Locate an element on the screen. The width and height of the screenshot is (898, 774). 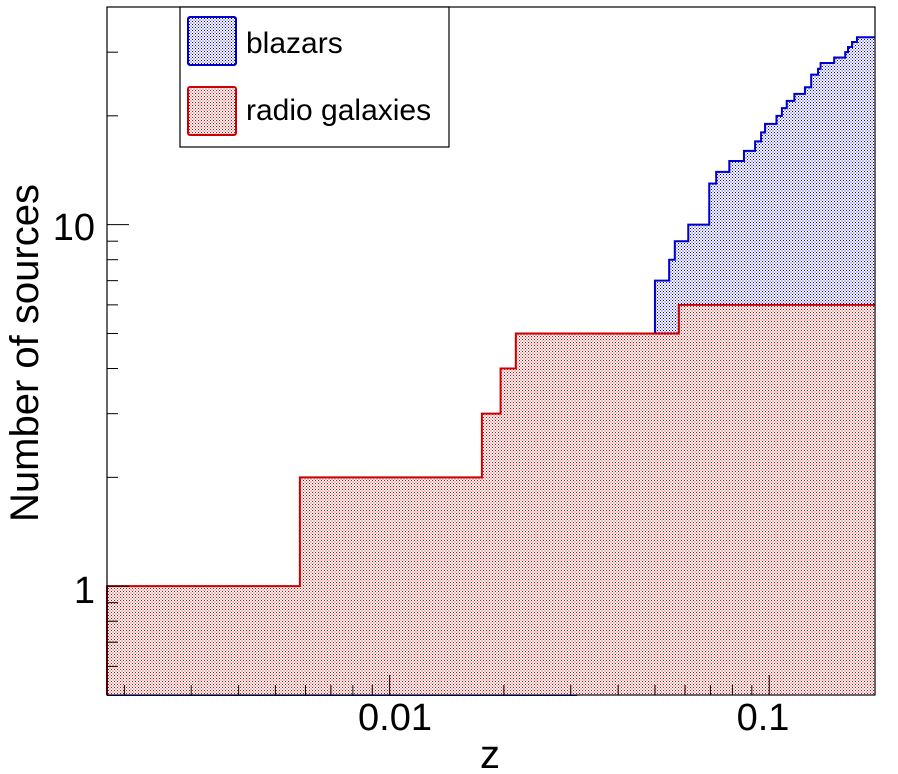
x-tick-label-0.1: 0.1 is located at coordinates (763, 718).